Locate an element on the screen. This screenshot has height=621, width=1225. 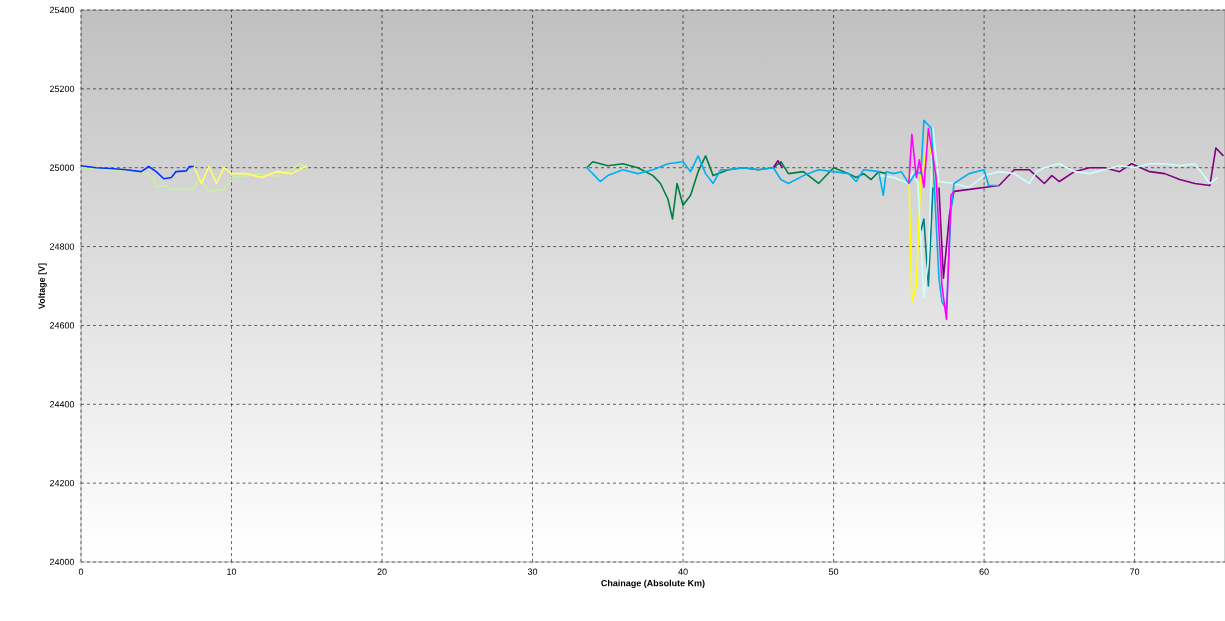
x-tick-label: 50 is located at coordinates (833, 571).